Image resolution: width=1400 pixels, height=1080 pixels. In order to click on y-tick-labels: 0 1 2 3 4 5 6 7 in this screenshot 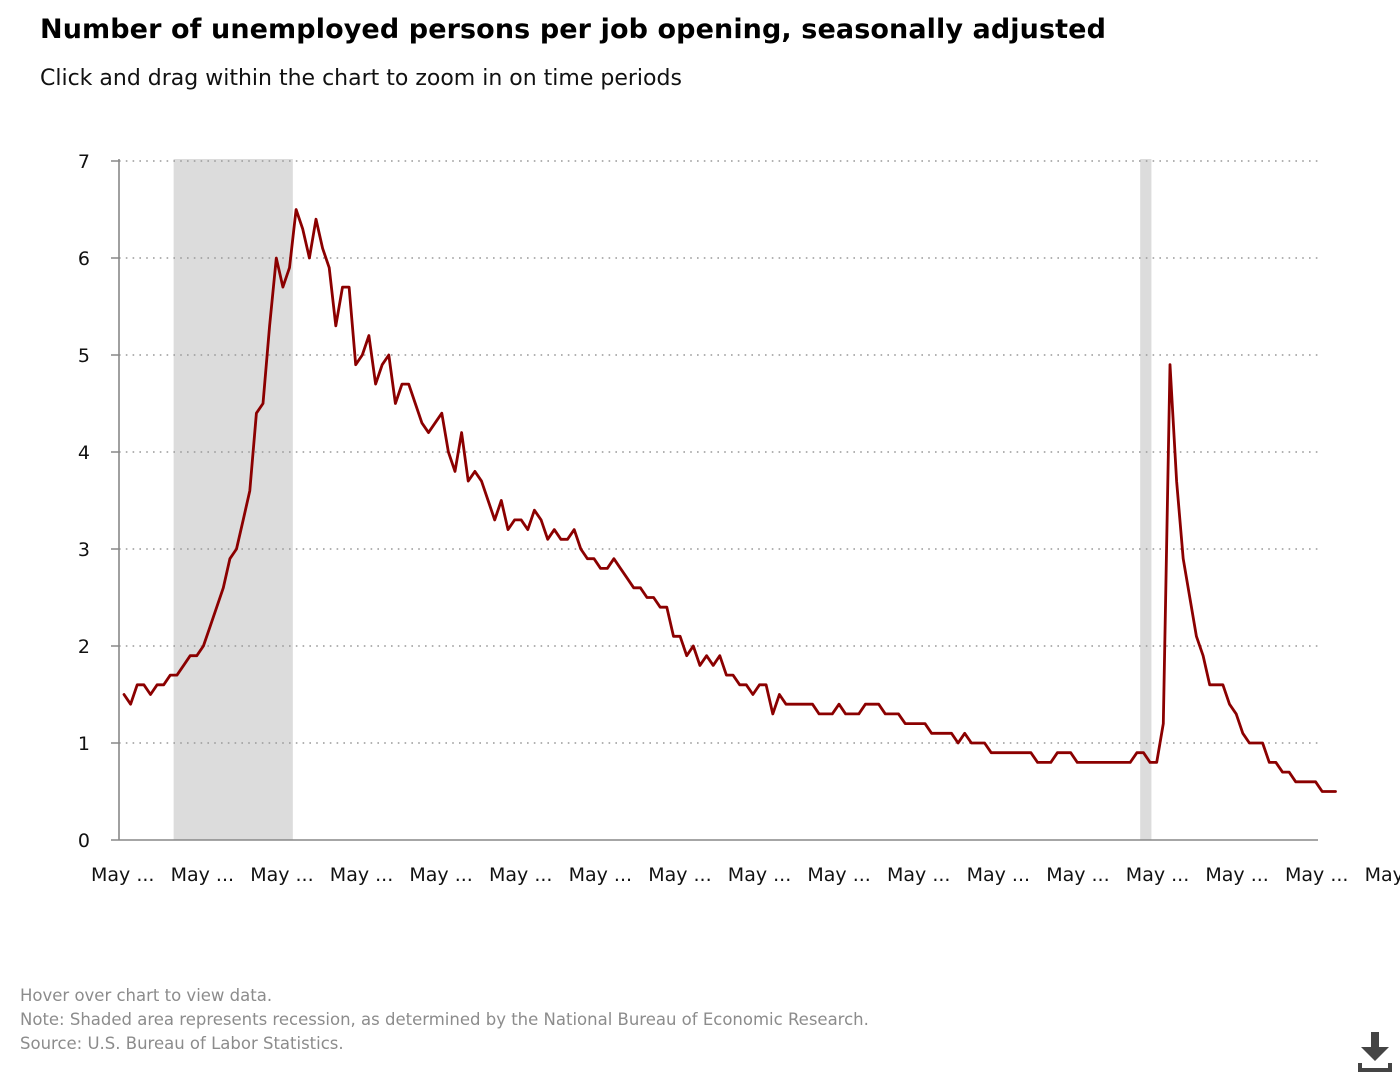, I will do `click(84, 501)`.